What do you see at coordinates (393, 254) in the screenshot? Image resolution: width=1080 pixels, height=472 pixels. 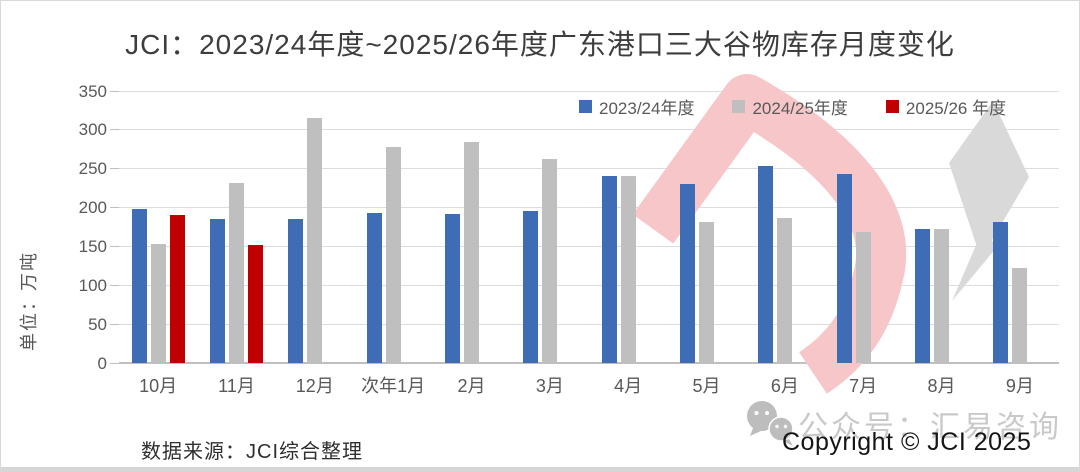 I see `bar-2024/25年度-次年1月` at bounding box center [393, 254].